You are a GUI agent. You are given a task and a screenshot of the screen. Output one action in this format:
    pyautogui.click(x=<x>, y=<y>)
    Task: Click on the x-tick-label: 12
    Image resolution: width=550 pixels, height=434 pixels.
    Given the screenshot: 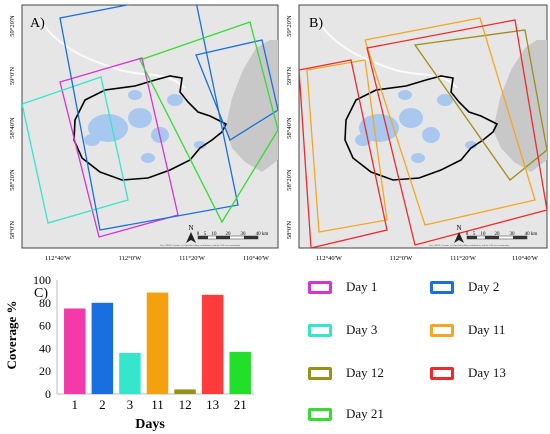 What is the action you would take?
    pyautogui.click(x=185, y=404)
    